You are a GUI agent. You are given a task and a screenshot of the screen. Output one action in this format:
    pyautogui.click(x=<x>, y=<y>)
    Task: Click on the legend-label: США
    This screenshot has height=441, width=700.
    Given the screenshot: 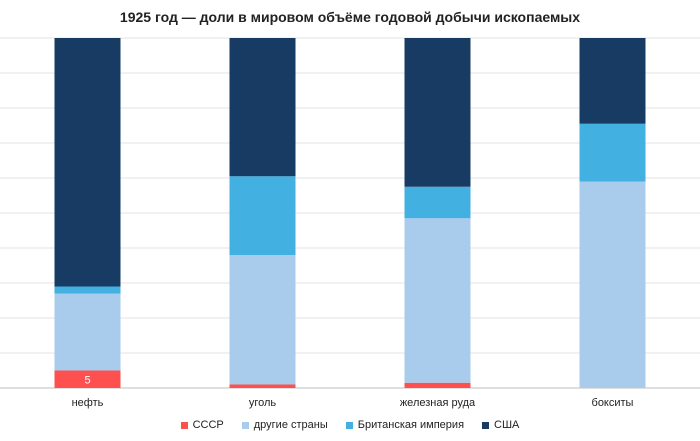 What is the action you would take?
    pyautogui.click(x=507, y=425)
    